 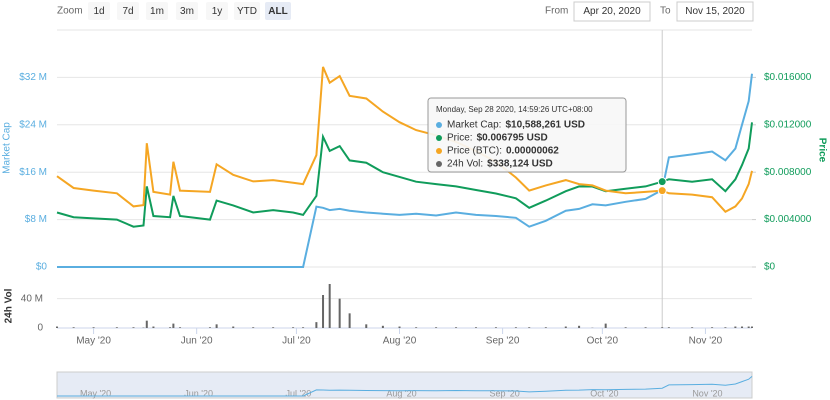 I want to click on y-tick-label: $8 M, so click(x=36, y=219).